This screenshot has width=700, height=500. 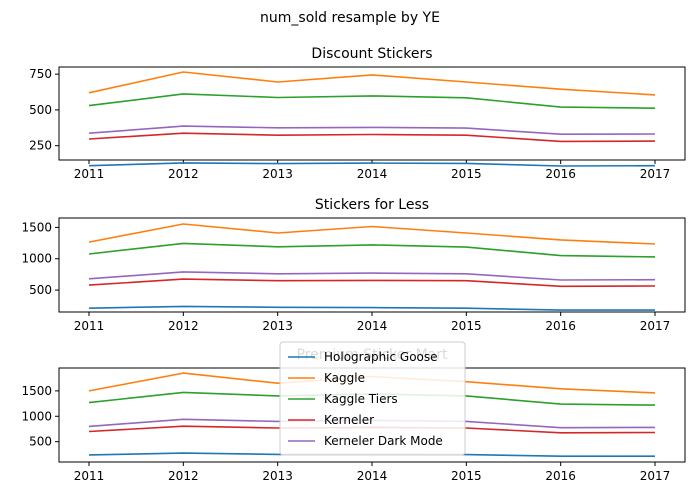 What do you see at coordinates (349, 420) in the screenshot?
I see `legend-label: Kerneler` at bounding box center [349, 420].